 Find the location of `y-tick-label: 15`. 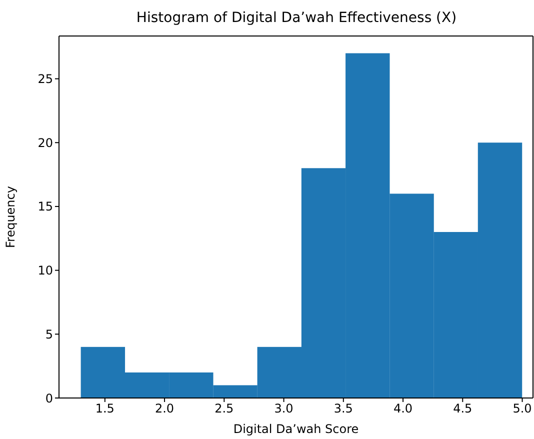

y-tick-label: 15 is located at coordinates (45, 207).